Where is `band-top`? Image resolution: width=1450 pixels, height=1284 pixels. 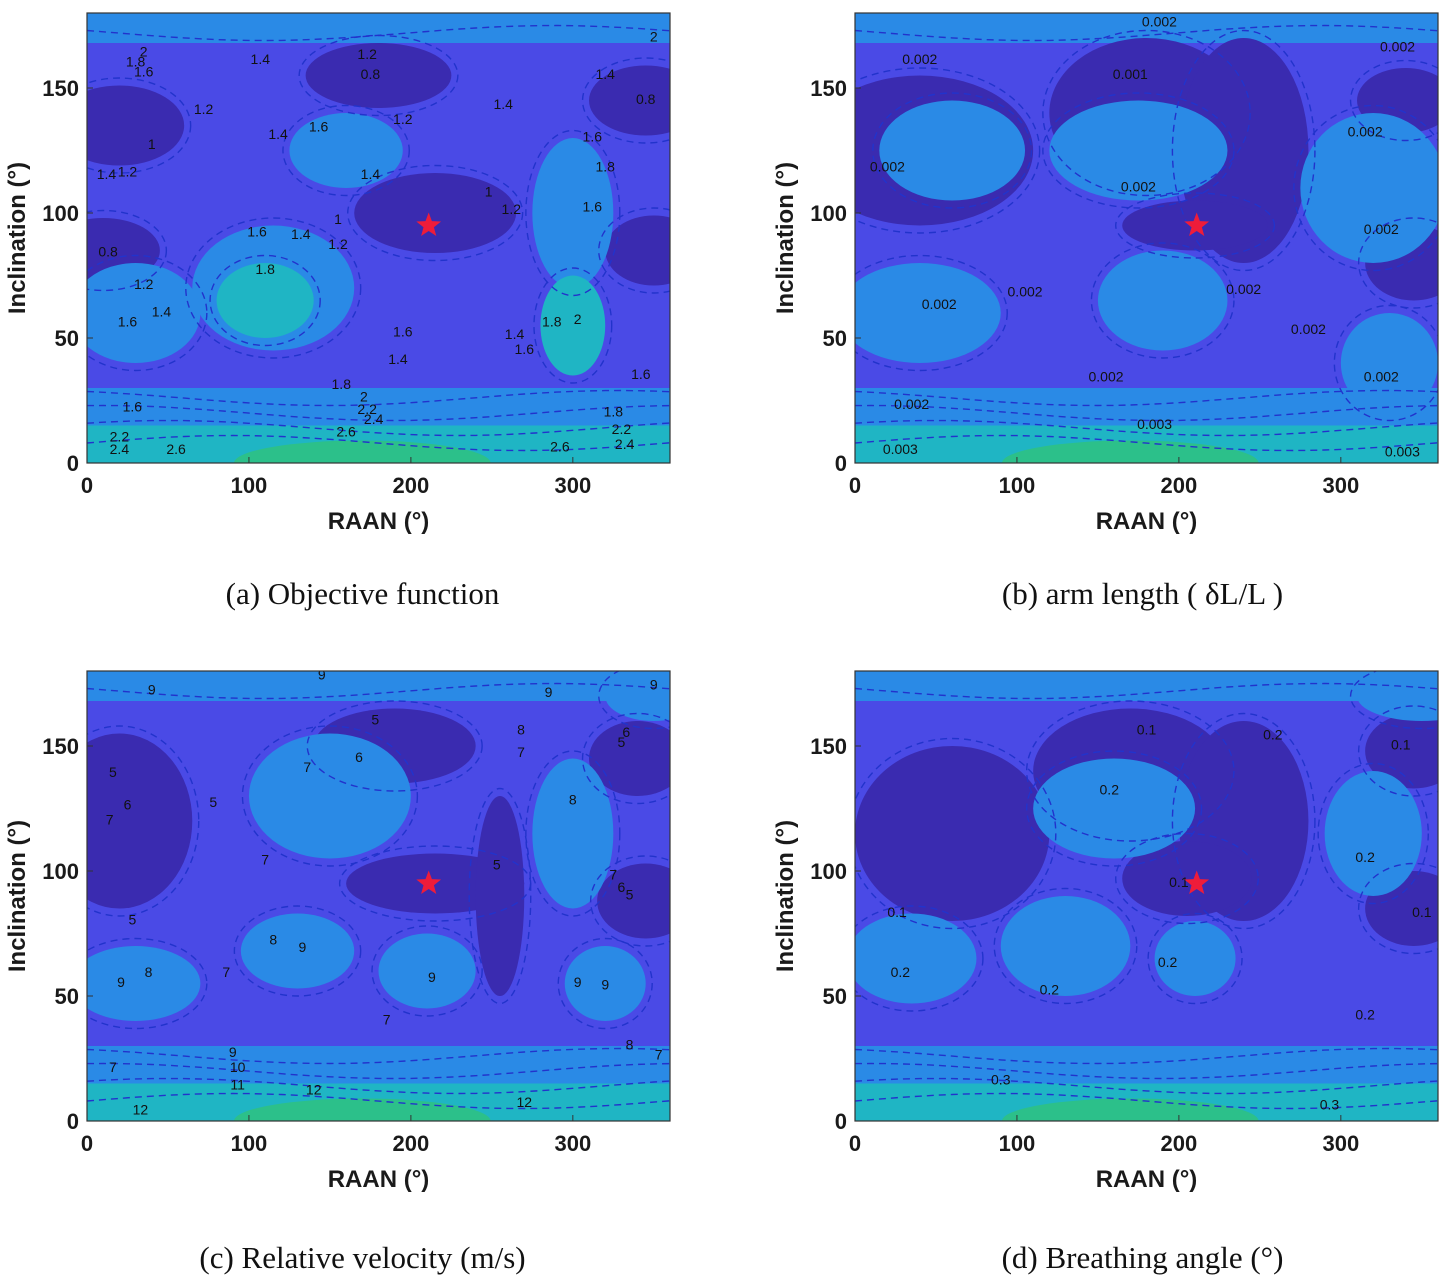
band-top is located at coordinates (1146, 686).